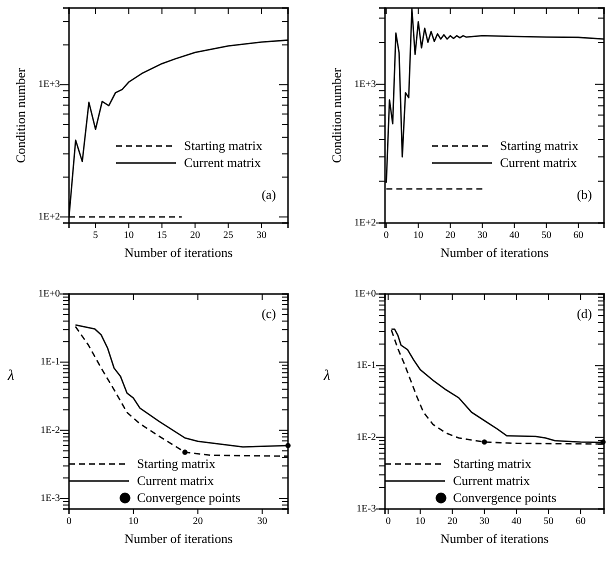  I want to click on annotation: (c), so click(269, 313).